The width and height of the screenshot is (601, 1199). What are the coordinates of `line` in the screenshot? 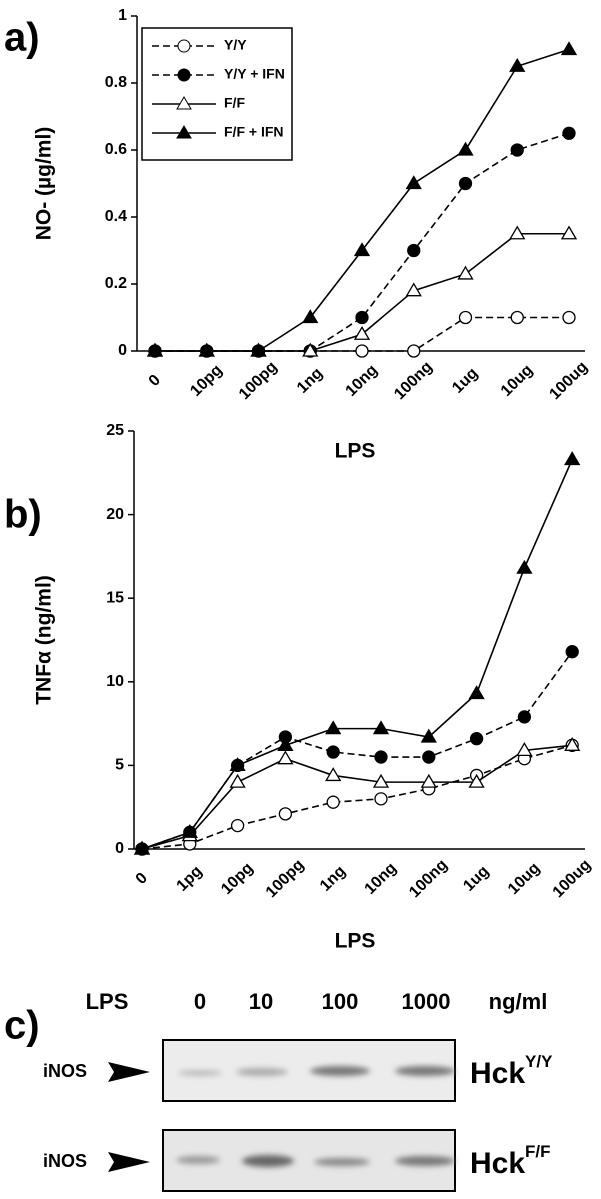 It's located at (357, 797).